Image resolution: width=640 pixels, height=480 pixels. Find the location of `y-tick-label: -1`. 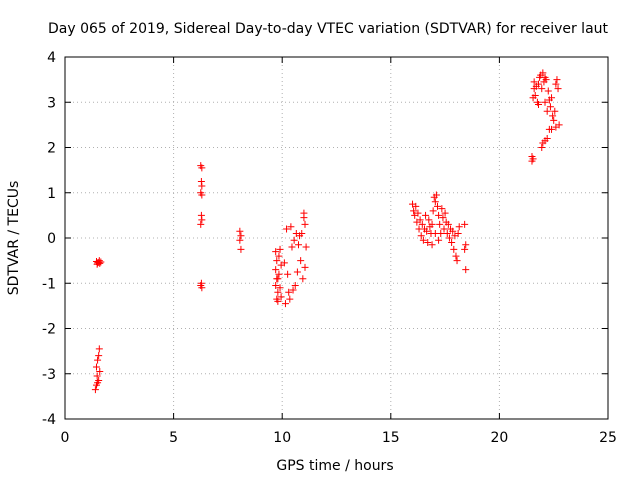

y-tick-label: -1 is located at coordinates (49, 284).